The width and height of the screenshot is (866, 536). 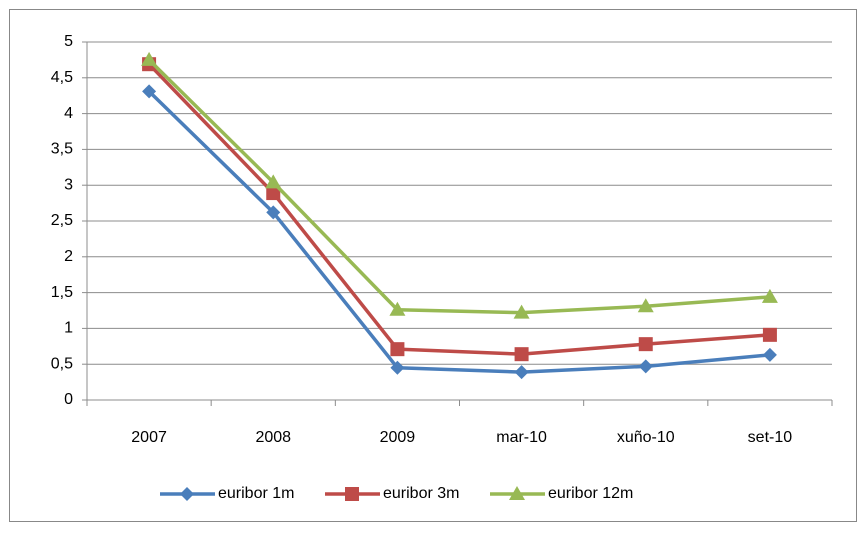 I want to click on y-tick-label: 0, so click(x=68, y=399).